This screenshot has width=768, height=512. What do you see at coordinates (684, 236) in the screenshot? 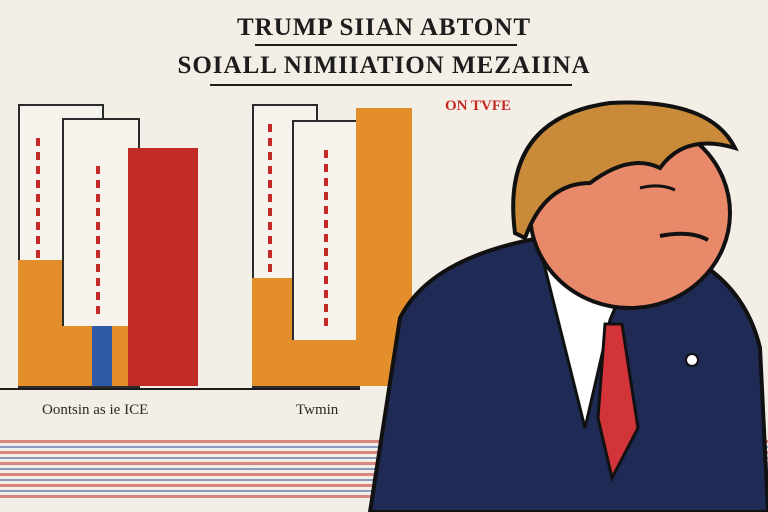
I see `mouth` at bounding box center [684, 236].